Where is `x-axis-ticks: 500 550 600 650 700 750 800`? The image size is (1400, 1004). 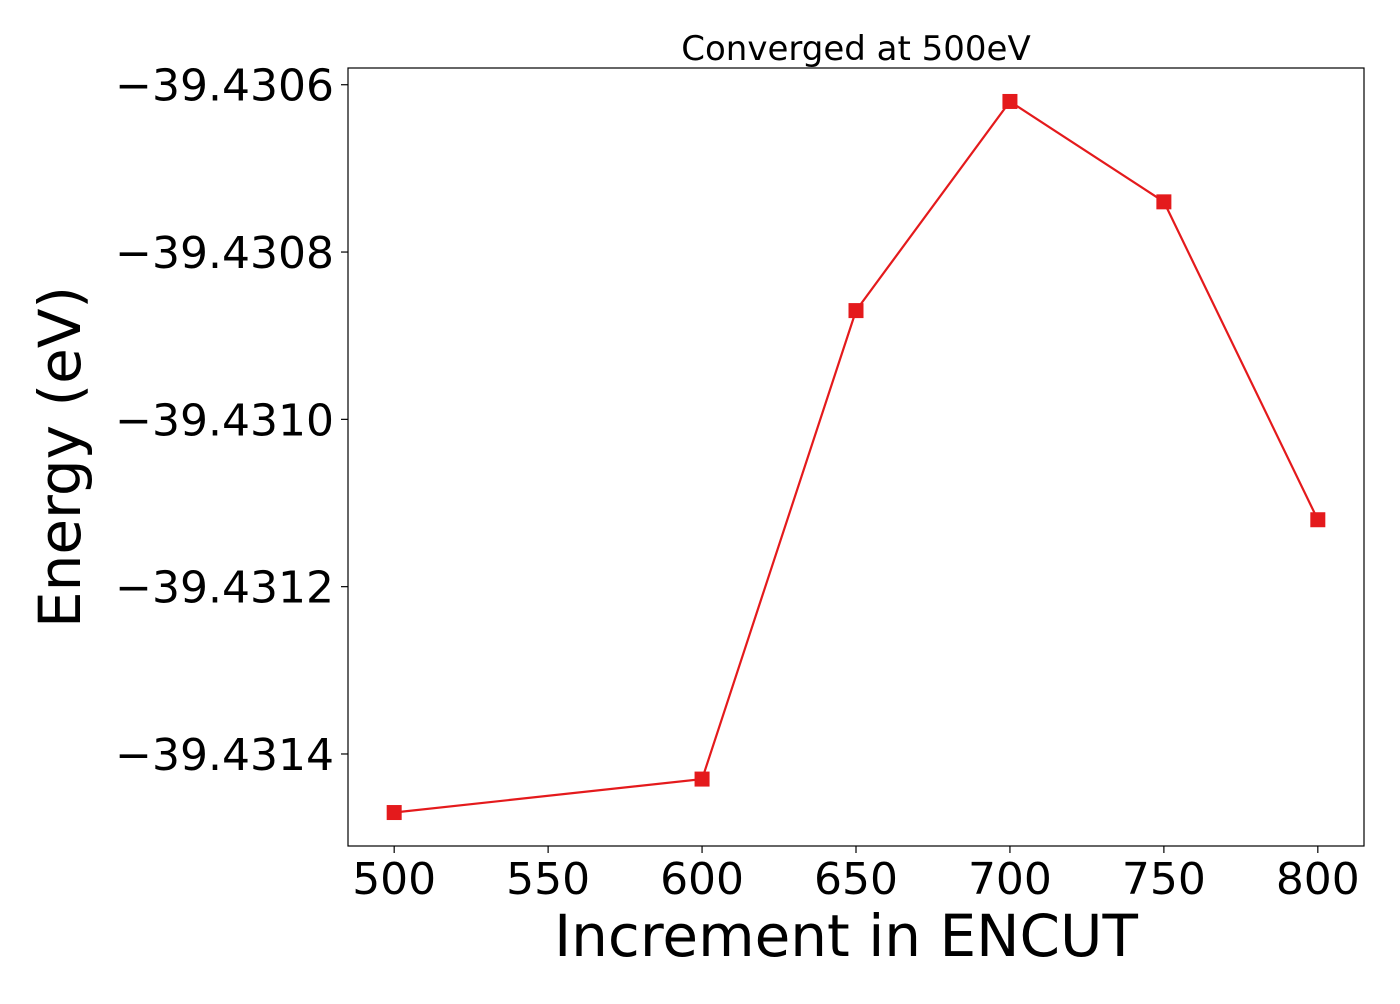 x-axis-ticks: 500 550 600 650 700 750 800 is located at coordinates (856, 875).